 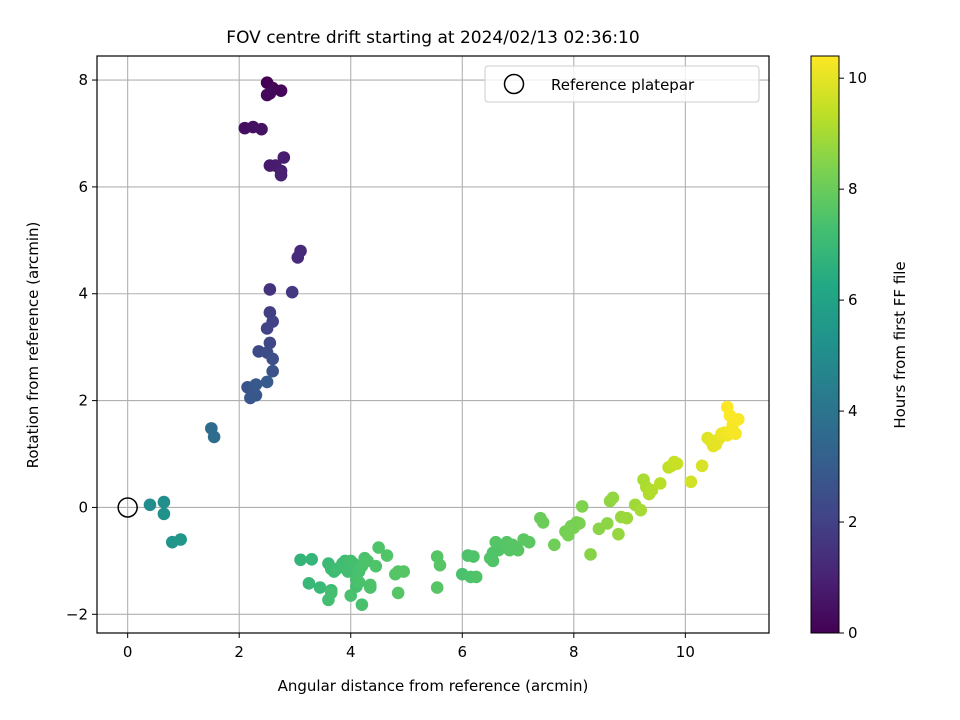 I want to click on colorbar-tick-label: 8, so click(x=853, y=189).